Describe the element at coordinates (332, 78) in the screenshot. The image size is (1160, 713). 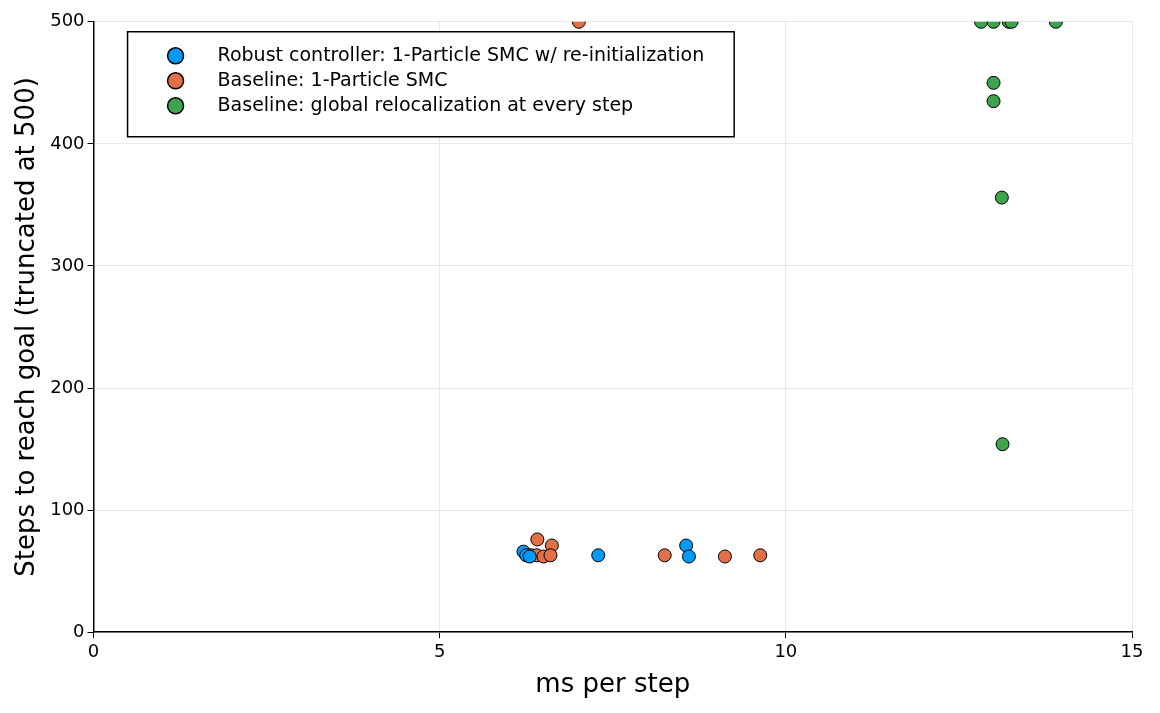
I see `legend-label: Baseline: 1-Particle SMC` at that location.